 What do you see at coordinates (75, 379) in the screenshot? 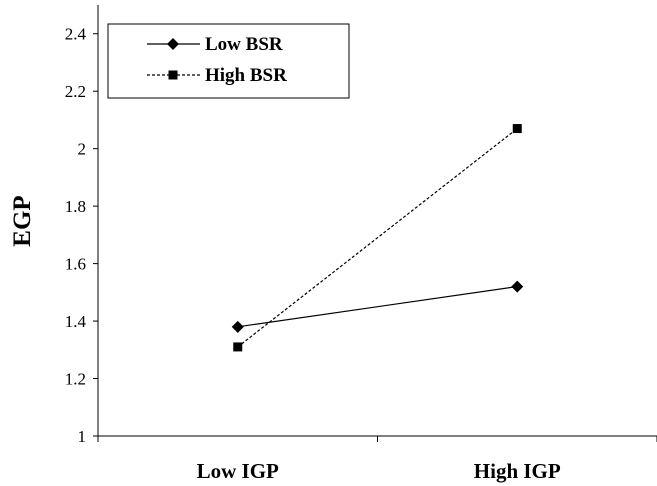
I see `y-tick-label: 1.2` at bounding box center [75, 379].